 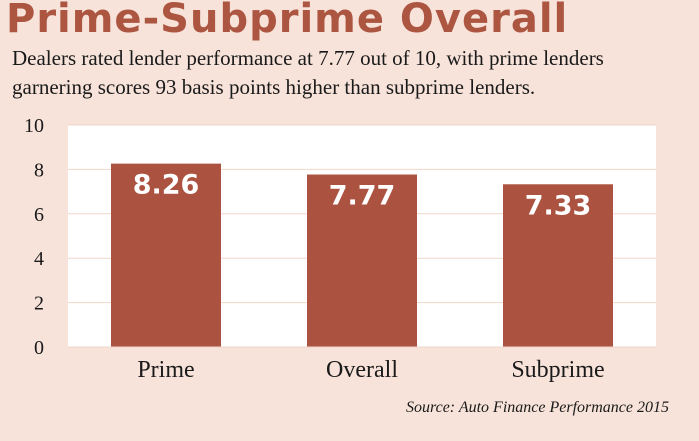 What do you see at coordinates (537, 407) in the screenshot?
I see `source-note: Source: Auto Finance Performance 2015` at bounding box center [537, 407].